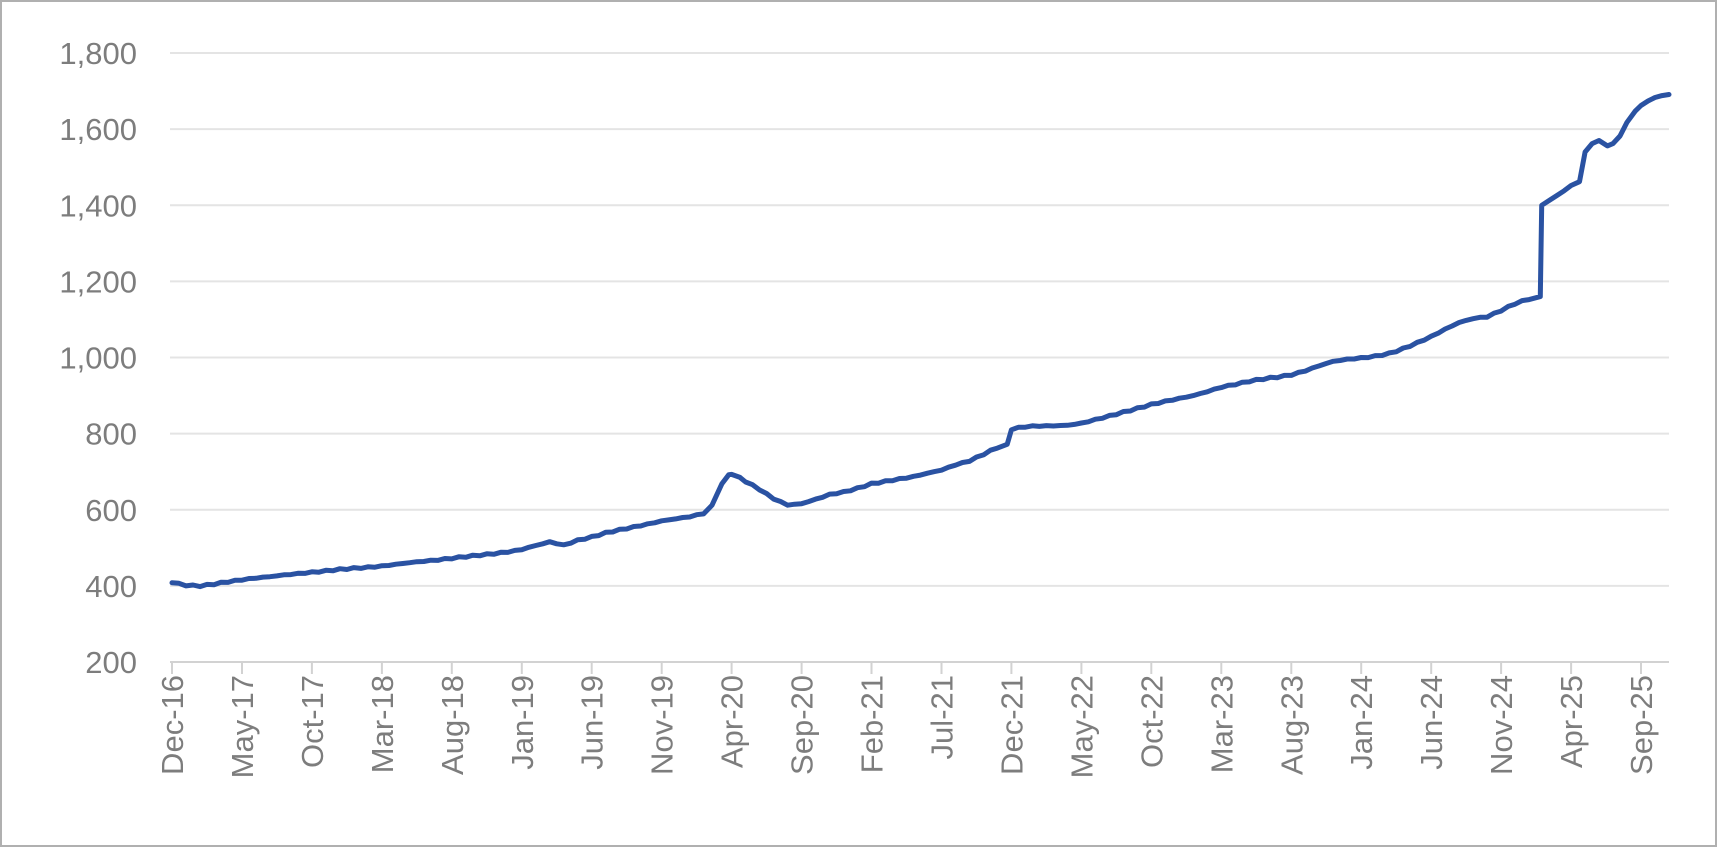 The image size is (1717, 847). What do you see at coordinates (1151, 721) in the screenshot?
I see `x-axis-tick-label: Oct-22` at bounding box center [1151, 721].